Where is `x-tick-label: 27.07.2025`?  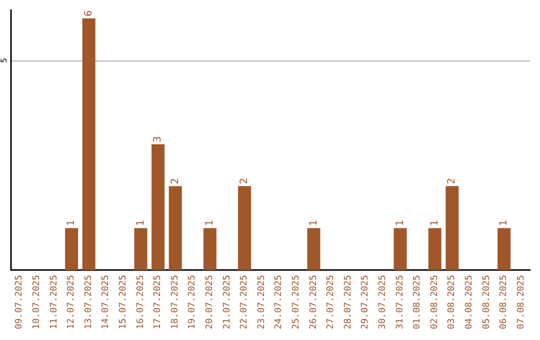 x-tick-label: 27.07.2025 is located at coordinates (331, 302).